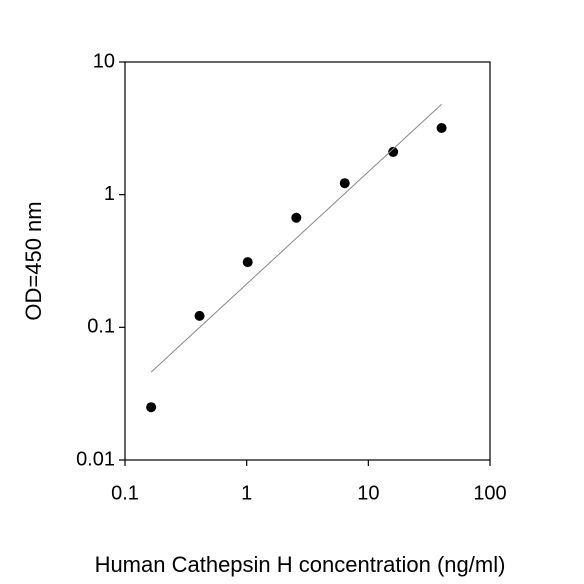  What do you see at coordinates (125, 493) in the screenshot?
I see `x-tick-label: 0.1` at bounding box center [125, 493].